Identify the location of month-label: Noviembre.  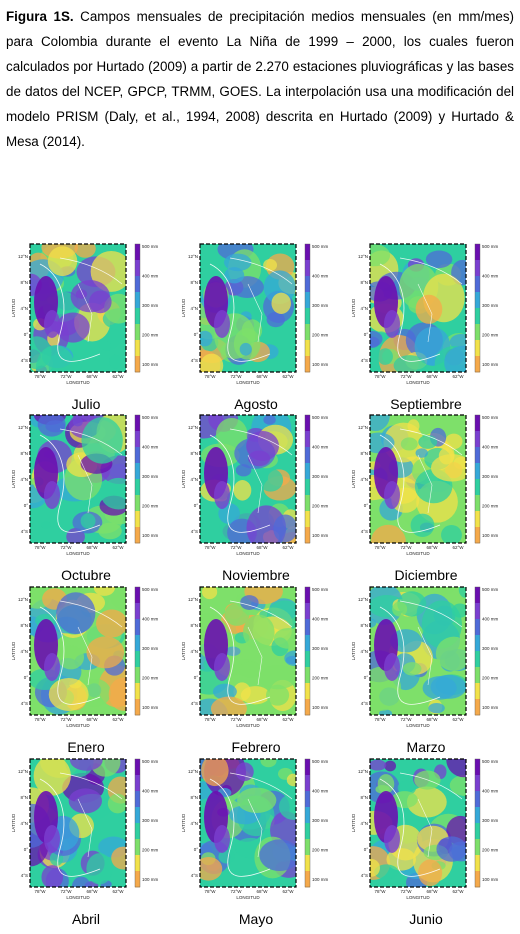
(256, 575).